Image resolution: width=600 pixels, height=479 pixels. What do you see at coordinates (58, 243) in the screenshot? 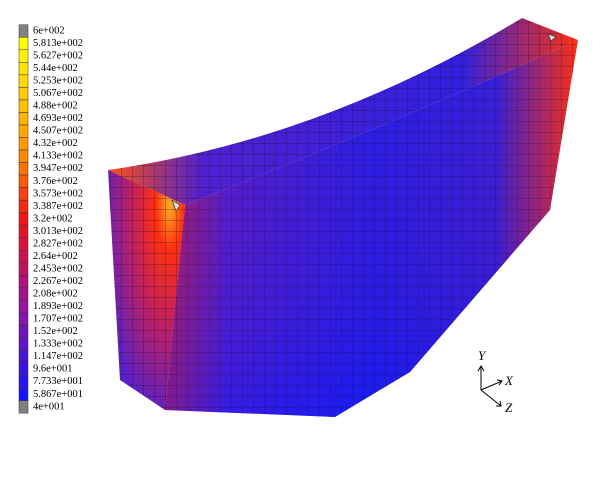
I see `legend-label: 2.827e+002` at bounding box center [58, 243].